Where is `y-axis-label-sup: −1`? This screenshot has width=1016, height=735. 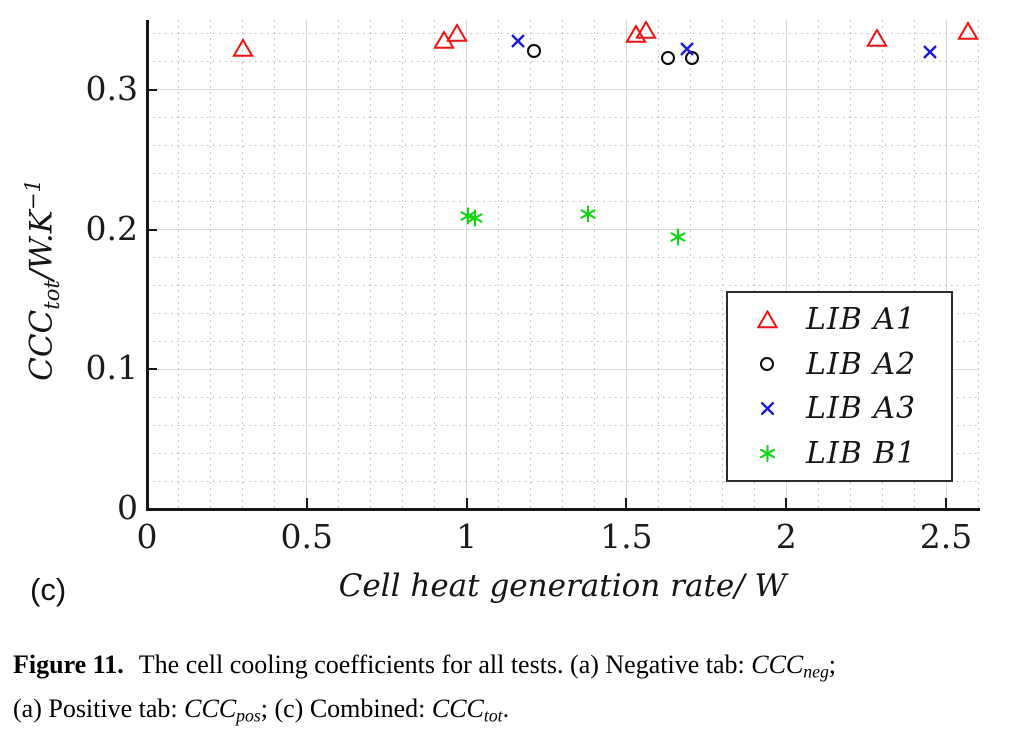 y-axis-label-sup: −1 is located at coordinates (33, 195).